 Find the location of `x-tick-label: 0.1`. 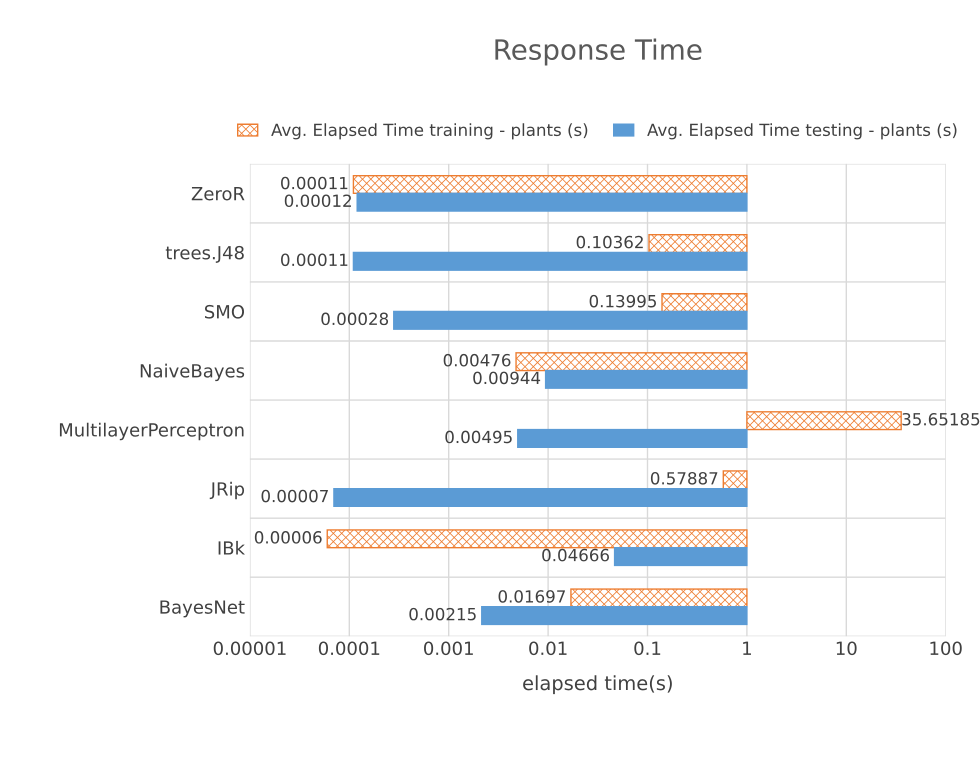

x-tick-label: 0.1 is located at coordinates (647, 648).